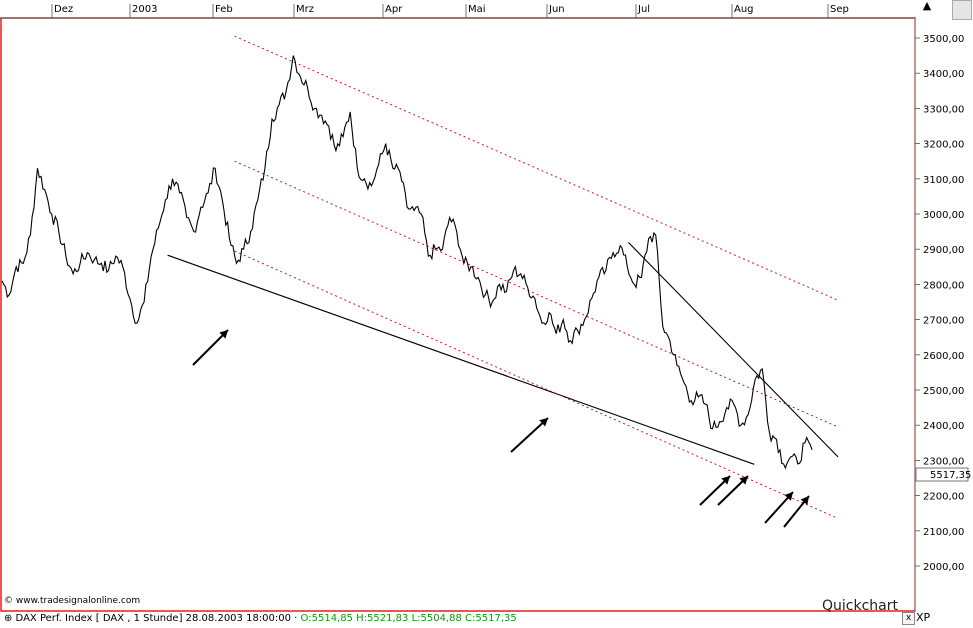  What do you see at coordinates (927, 6) in the screenshot?
I see `sort-up-icon: ▲` at bounding box center [927, 6].